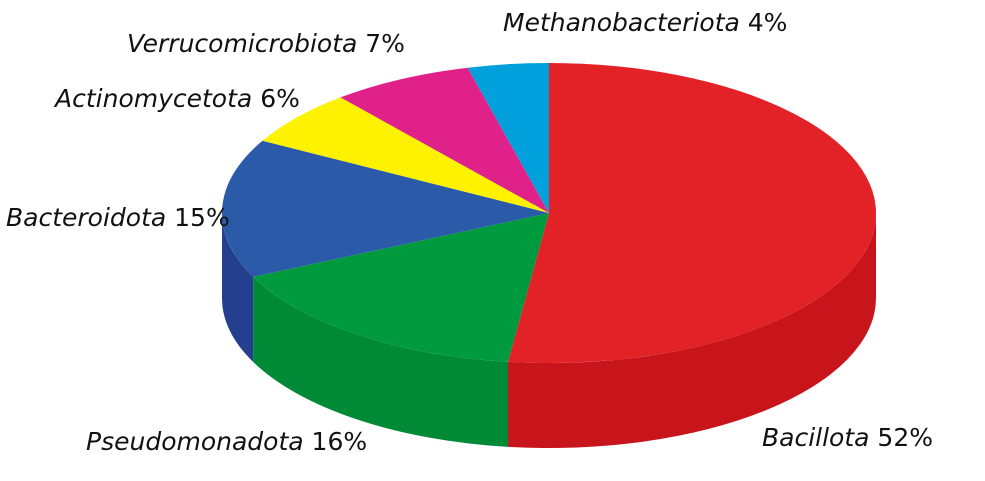 This screenshot has width=985, height=481. What do you see at coordinates (444, 140) in the screenshot?
I see `slice-verrucomicrobiota` at bounding box center [444, 140].